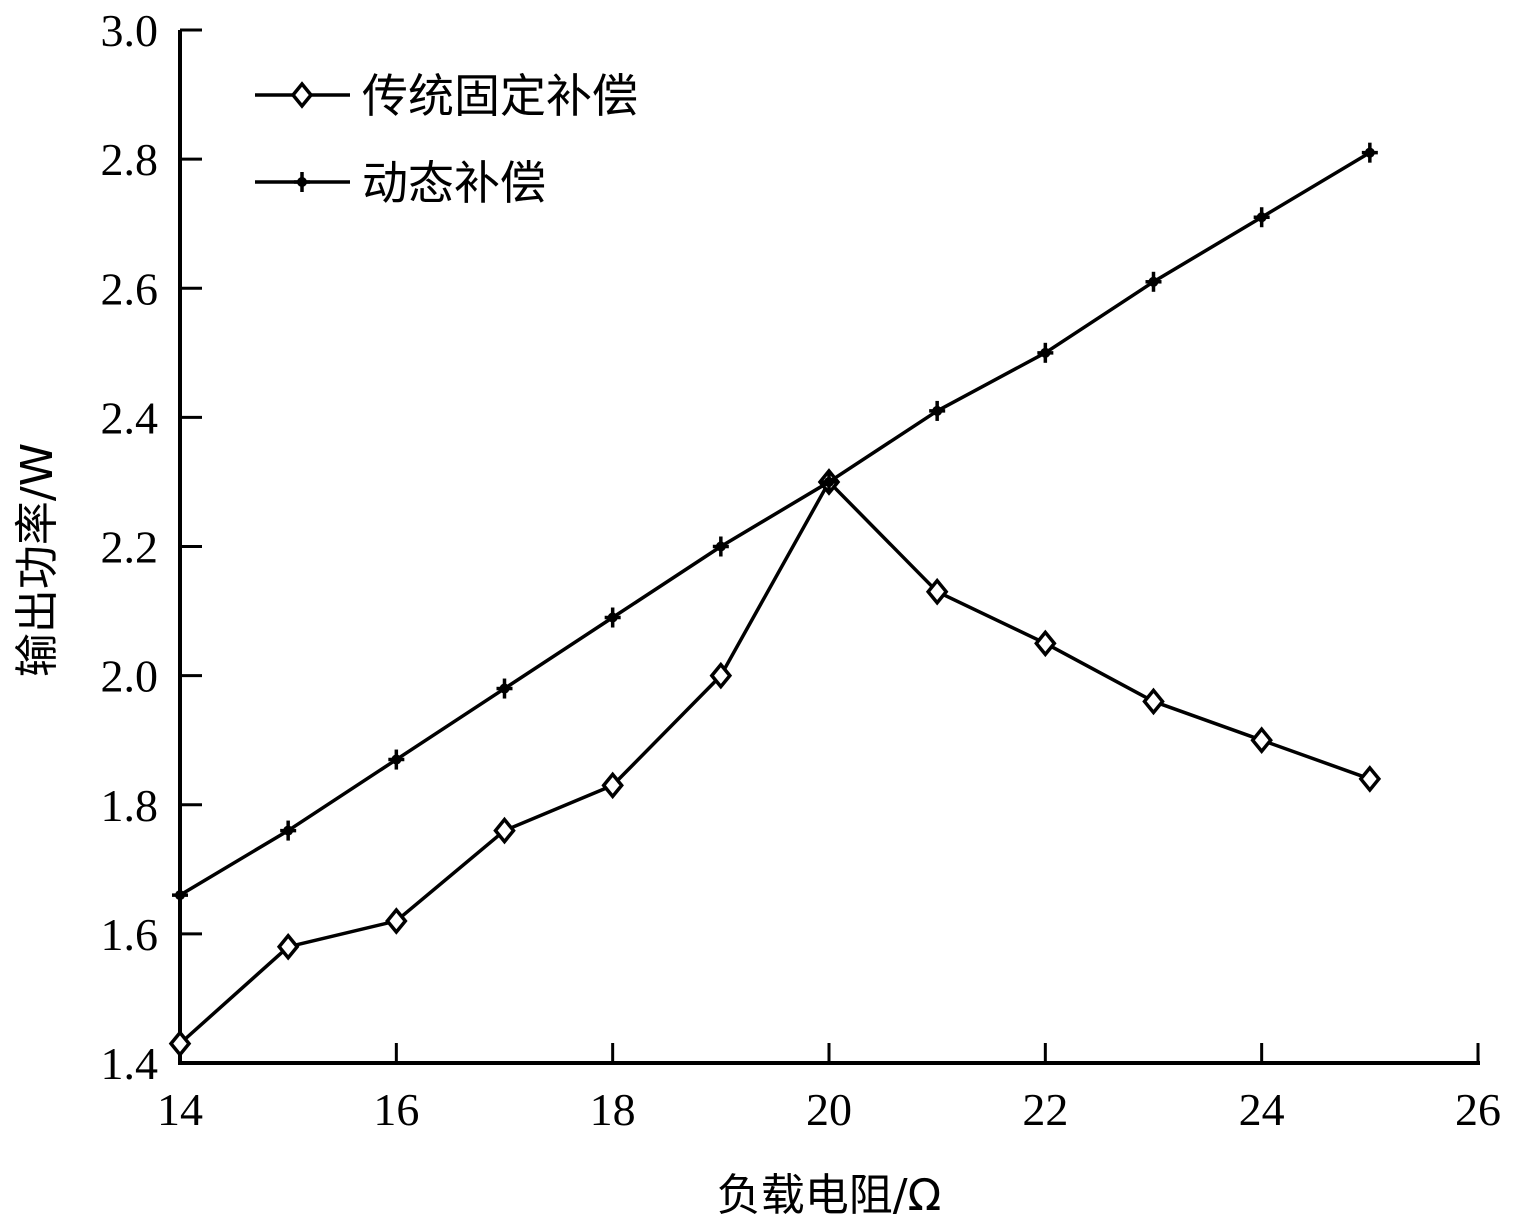 This screenshot has width=1513, height=1229. I want to click on y-tick-label: 1.6, so click(130, 934).